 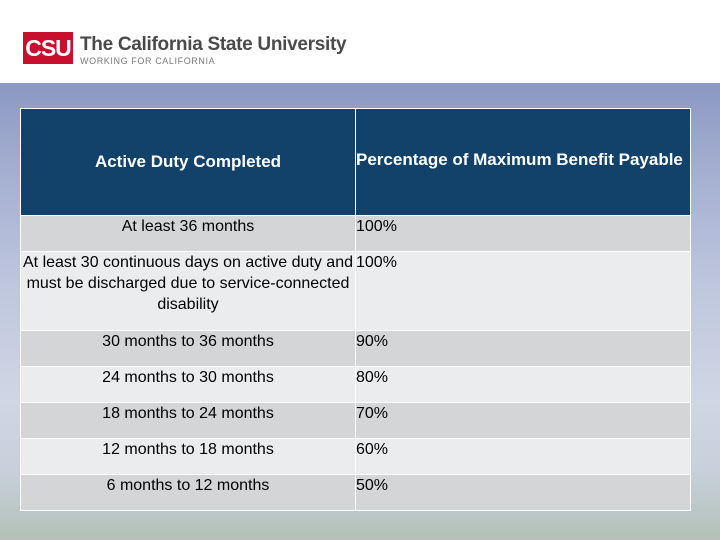 What do you see at coordinates (213, 44) in the screenshot?
I see `university-name: The California State University` at bounding box center [213, 44].